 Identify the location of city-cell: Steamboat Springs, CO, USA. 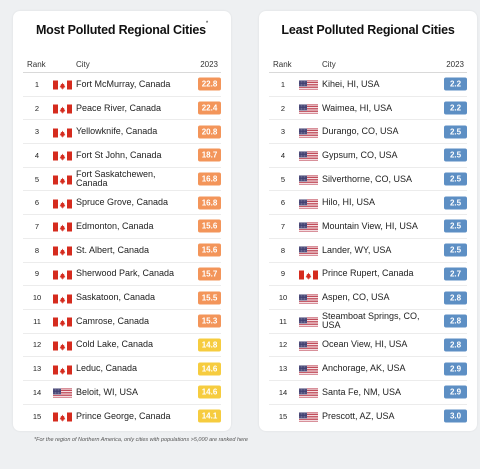
(371, 321).